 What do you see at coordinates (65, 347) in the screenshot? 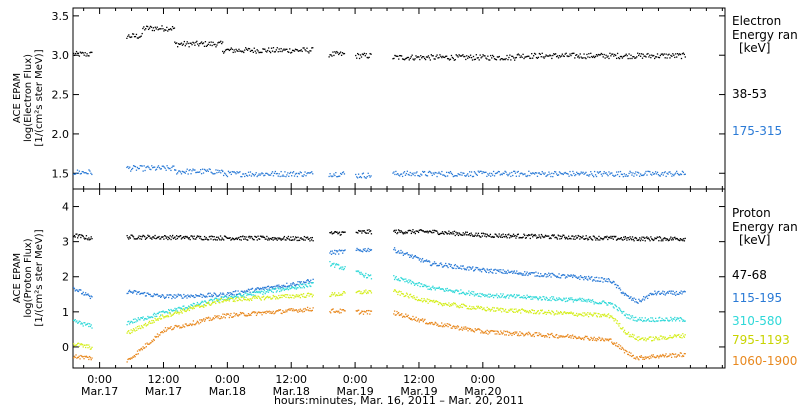
I see `y-tick-label: 0` at bounding box center [65, 347].